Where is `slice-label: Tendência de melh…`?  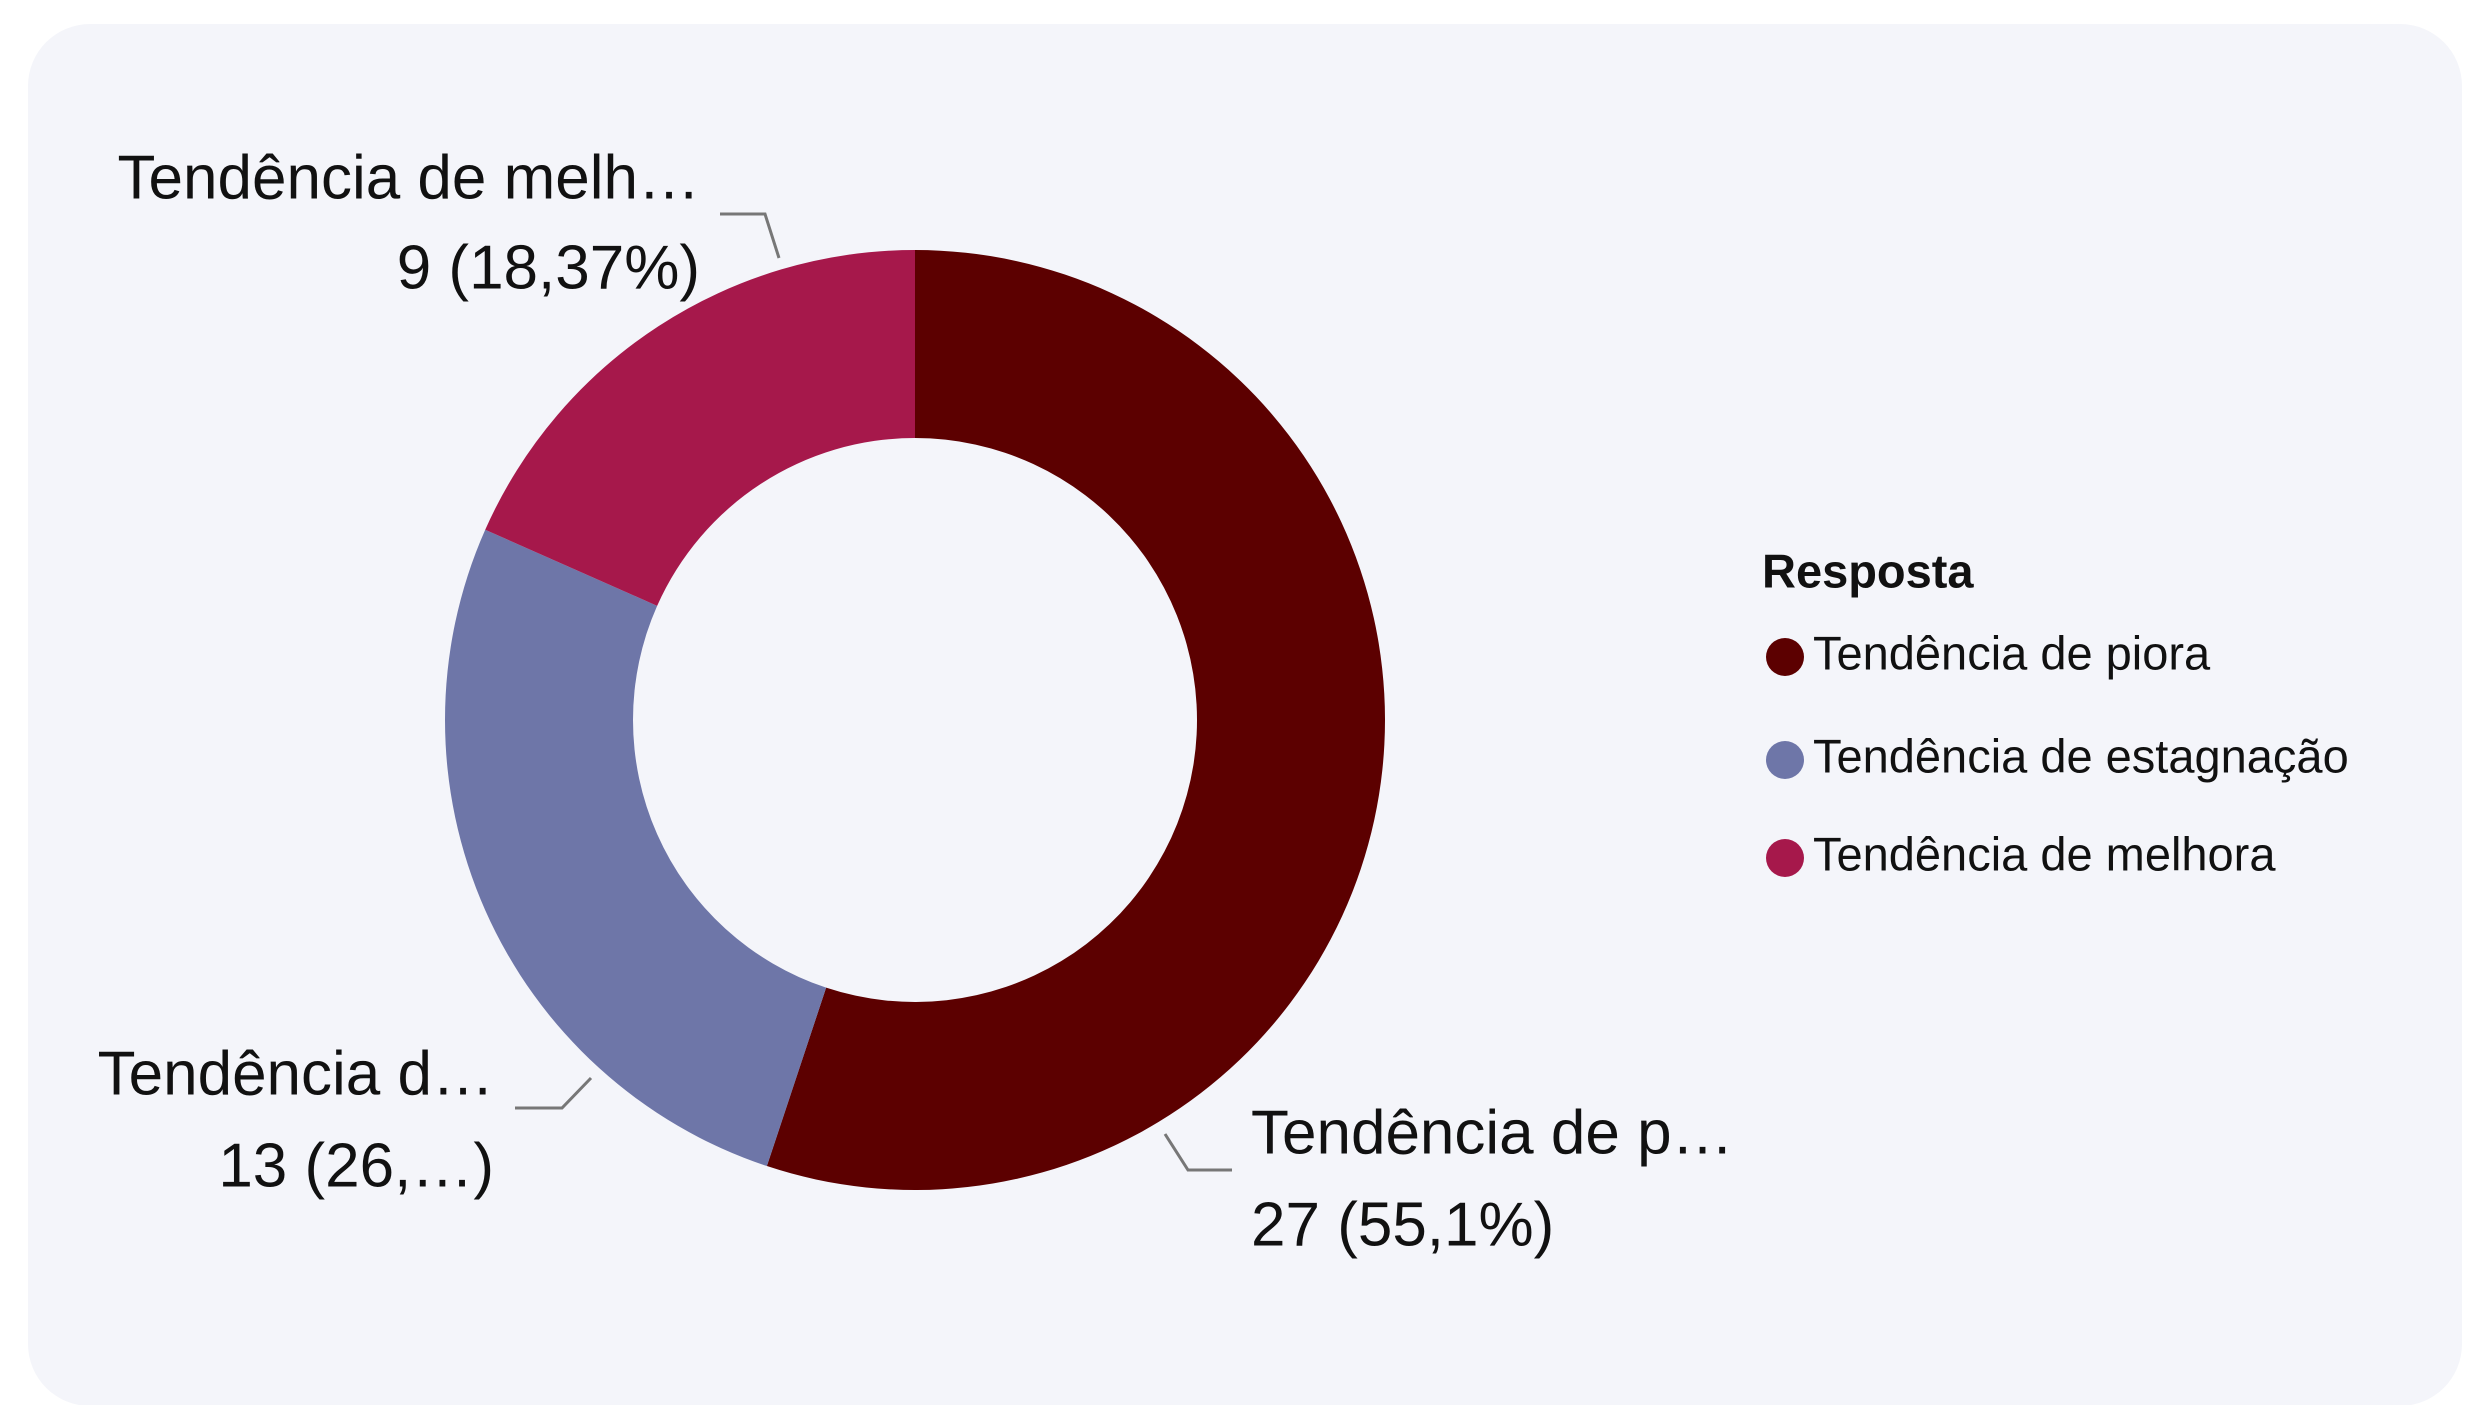
slice-label: Tendência de melh… is located at coordinates (409, 177).